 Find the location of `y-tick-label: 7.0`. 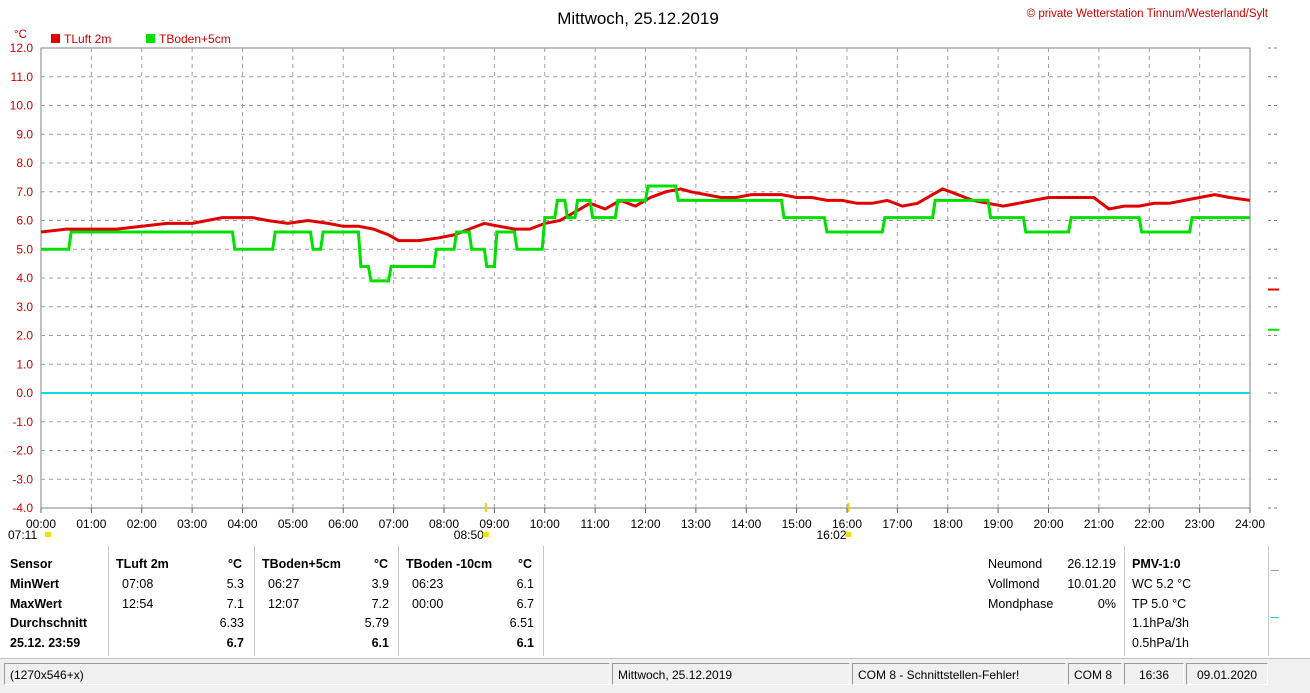

y-tick-label: 7.0 is located at coordinates (24, 192).